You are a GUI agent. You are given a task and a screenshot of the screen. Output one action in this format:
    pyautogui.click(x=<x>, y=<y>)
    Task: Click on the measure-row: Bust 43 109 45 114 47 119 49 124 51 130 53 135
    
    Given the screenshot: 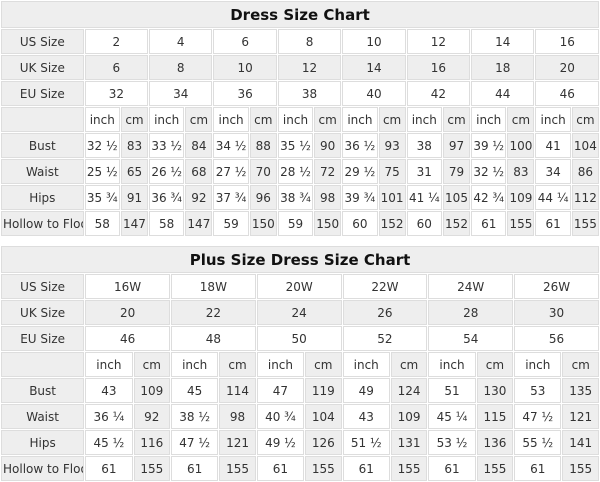 What is the action you would take?
    pyautogui.click(x=300, y=390)
    